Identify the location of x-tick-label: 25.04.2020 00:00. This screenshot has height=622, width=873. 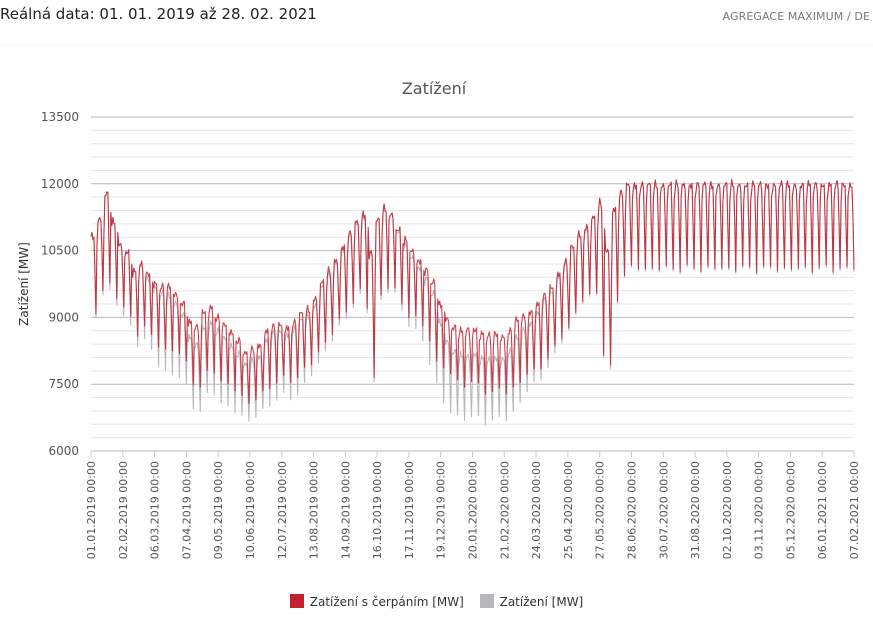
(568, 510).